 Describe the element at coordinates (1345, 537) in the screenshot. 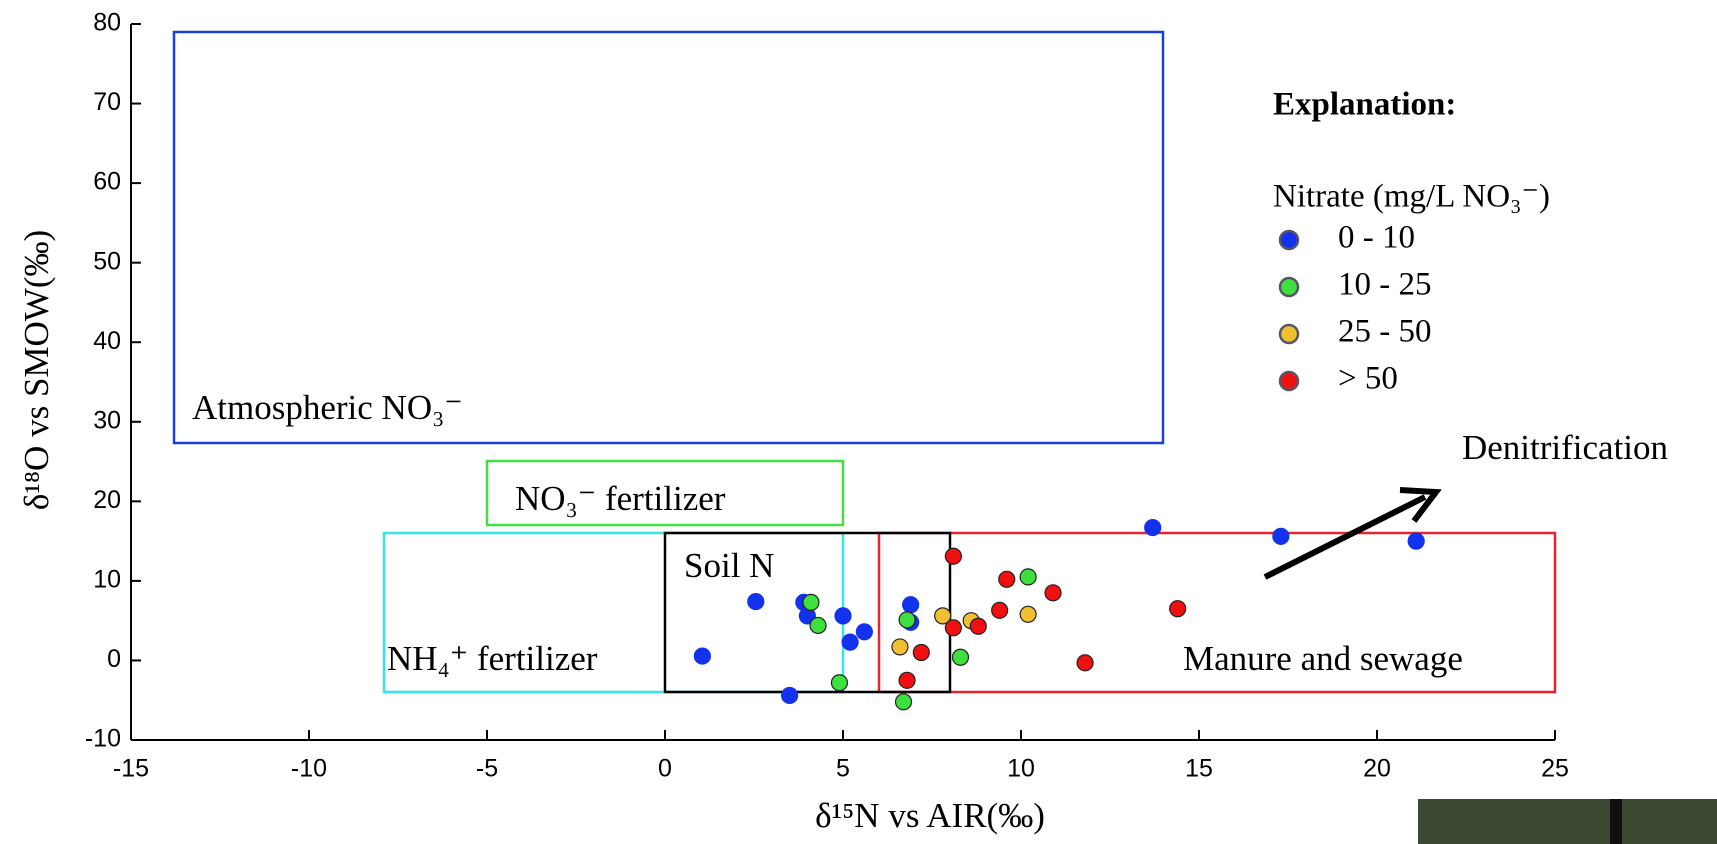

I see `denitrification-arrow` at that location.